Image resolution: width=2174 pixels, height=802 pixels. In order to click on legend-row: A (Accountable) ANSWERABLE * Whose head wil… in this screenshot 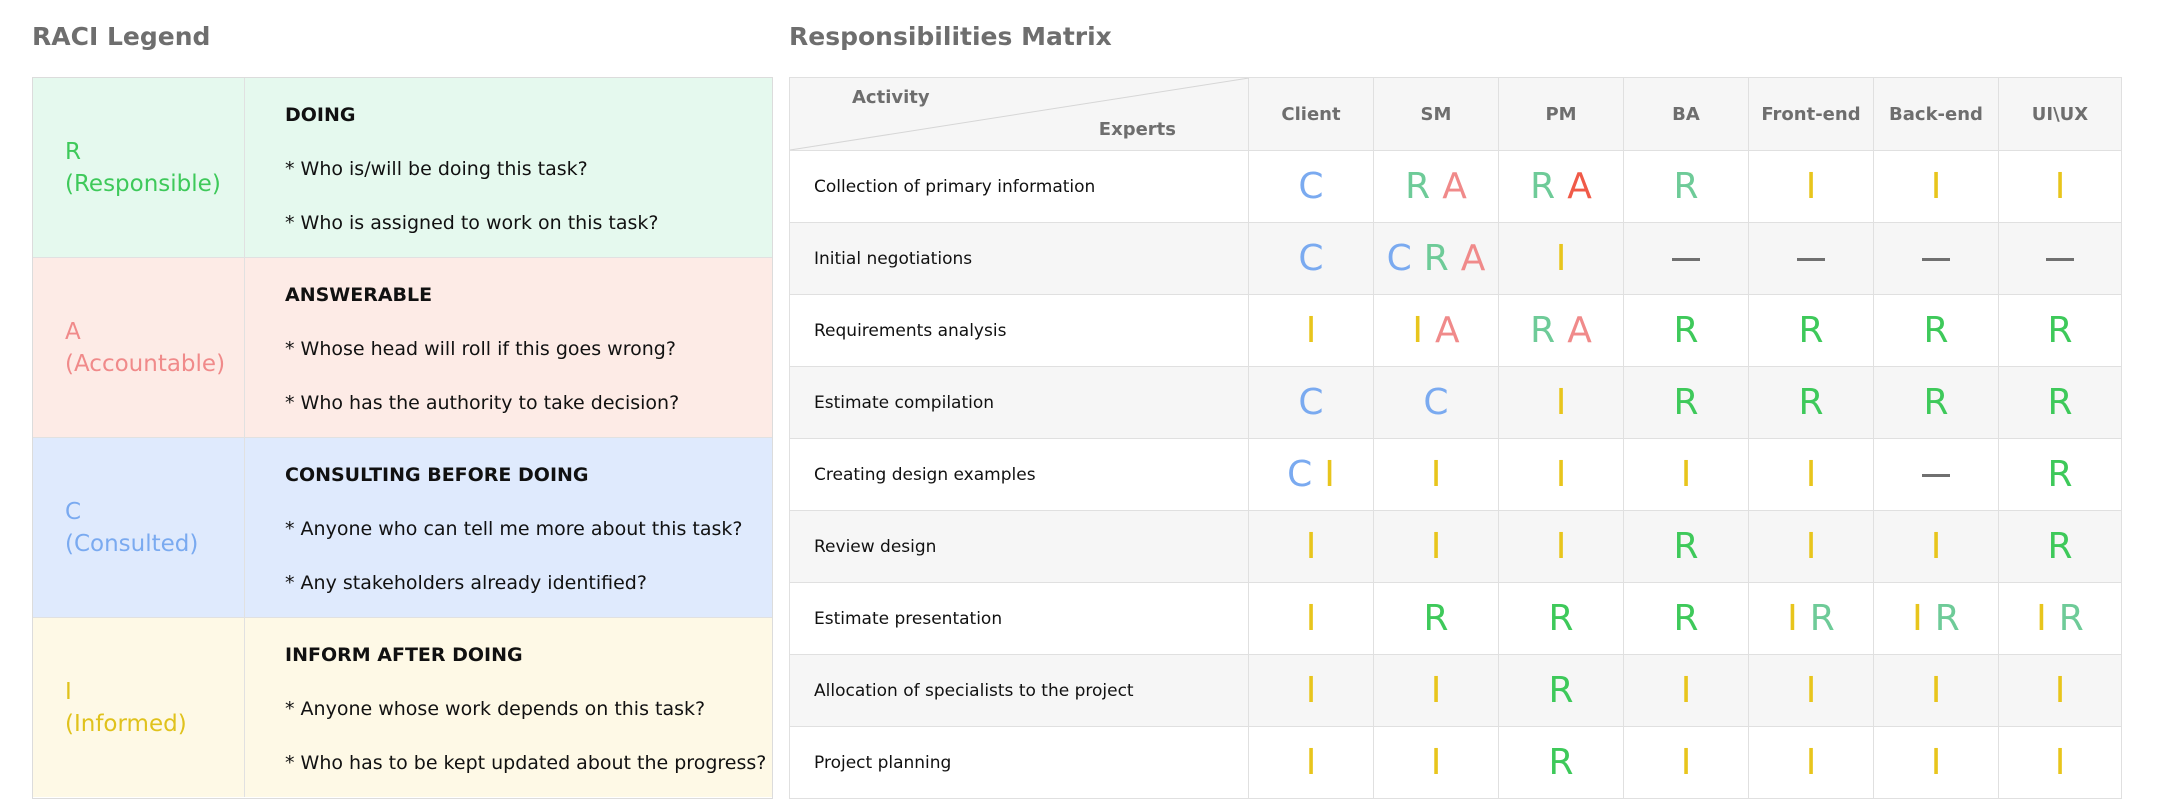, I will do `click(402, 348)`.